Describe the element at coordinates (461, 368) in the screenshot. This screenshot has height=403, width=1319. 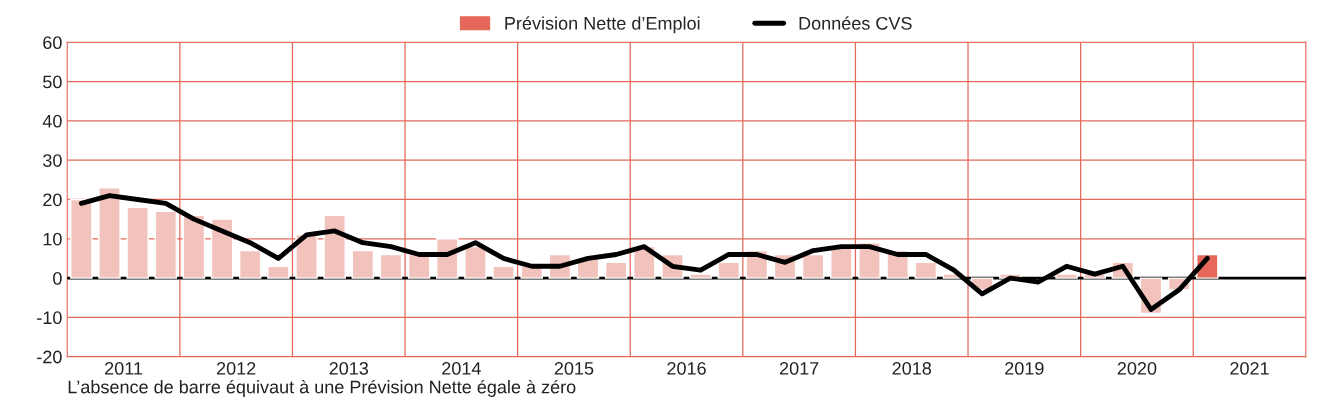
I see `x-tick-label: 2014` at that location.